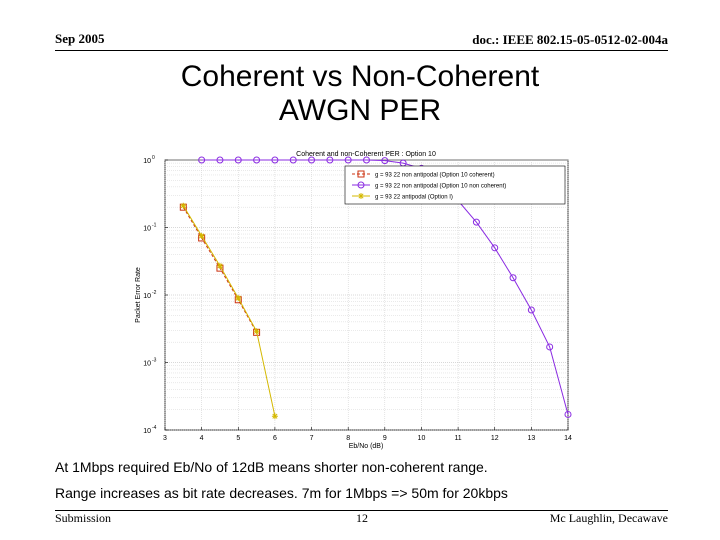 This screenshot has height=540, width=720. Describe the element at coordinates (80, 38) in the screenshot. I see `header-date: Sep 2005` at that location.